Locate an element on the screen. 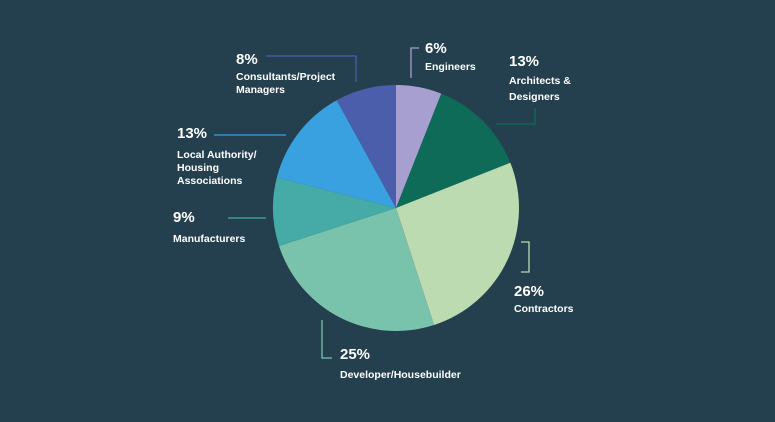 This screenshot has height=422, width=775. category-label-contractors: Contractors is located at coordinates (544, 309).